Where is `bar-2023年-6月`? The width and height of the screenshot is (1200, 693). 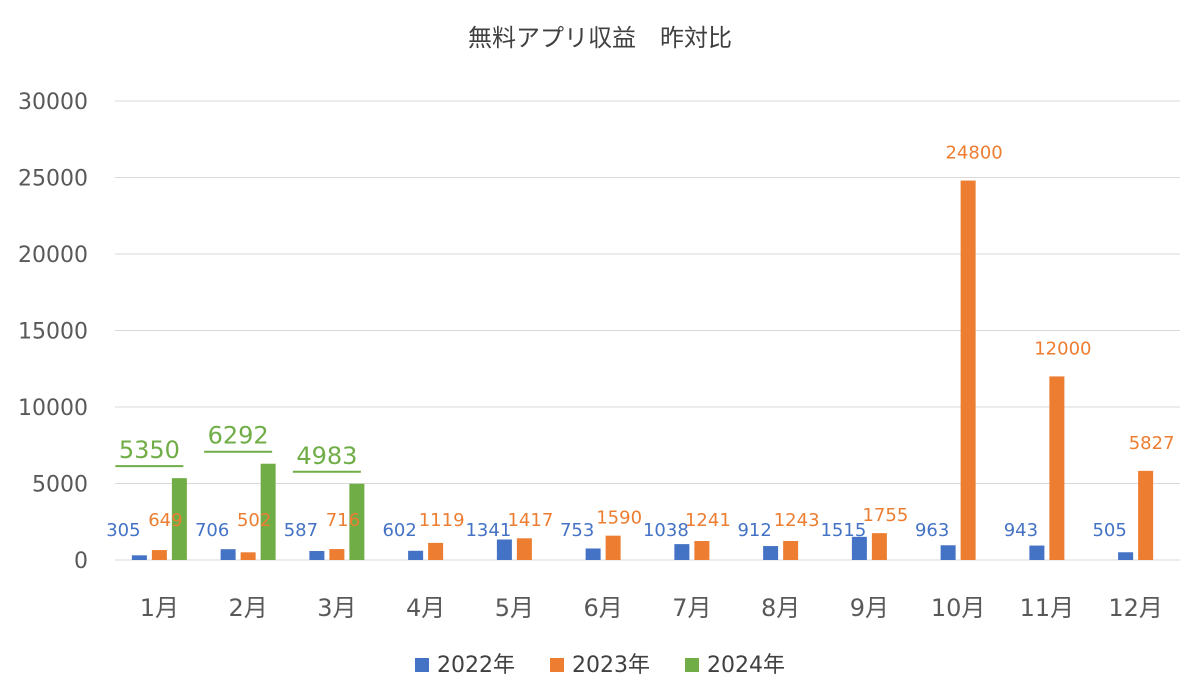 bar-2023年-6月 is located at coordinates (613, 547).